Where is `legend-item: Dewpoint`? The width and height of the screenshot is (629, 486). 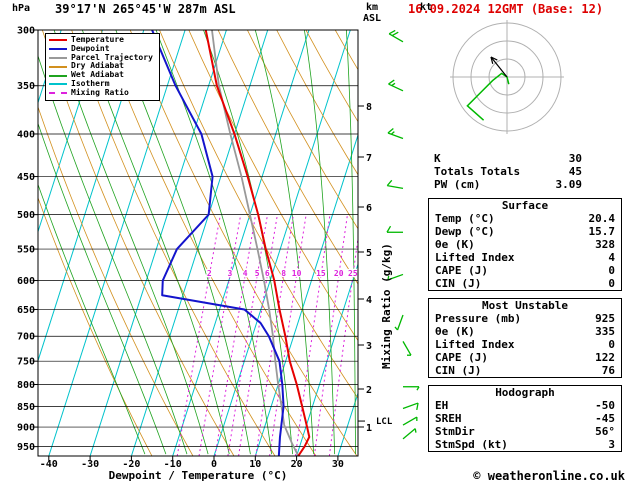
legend-item: Dewpoint is located at coordinates (101, 48).